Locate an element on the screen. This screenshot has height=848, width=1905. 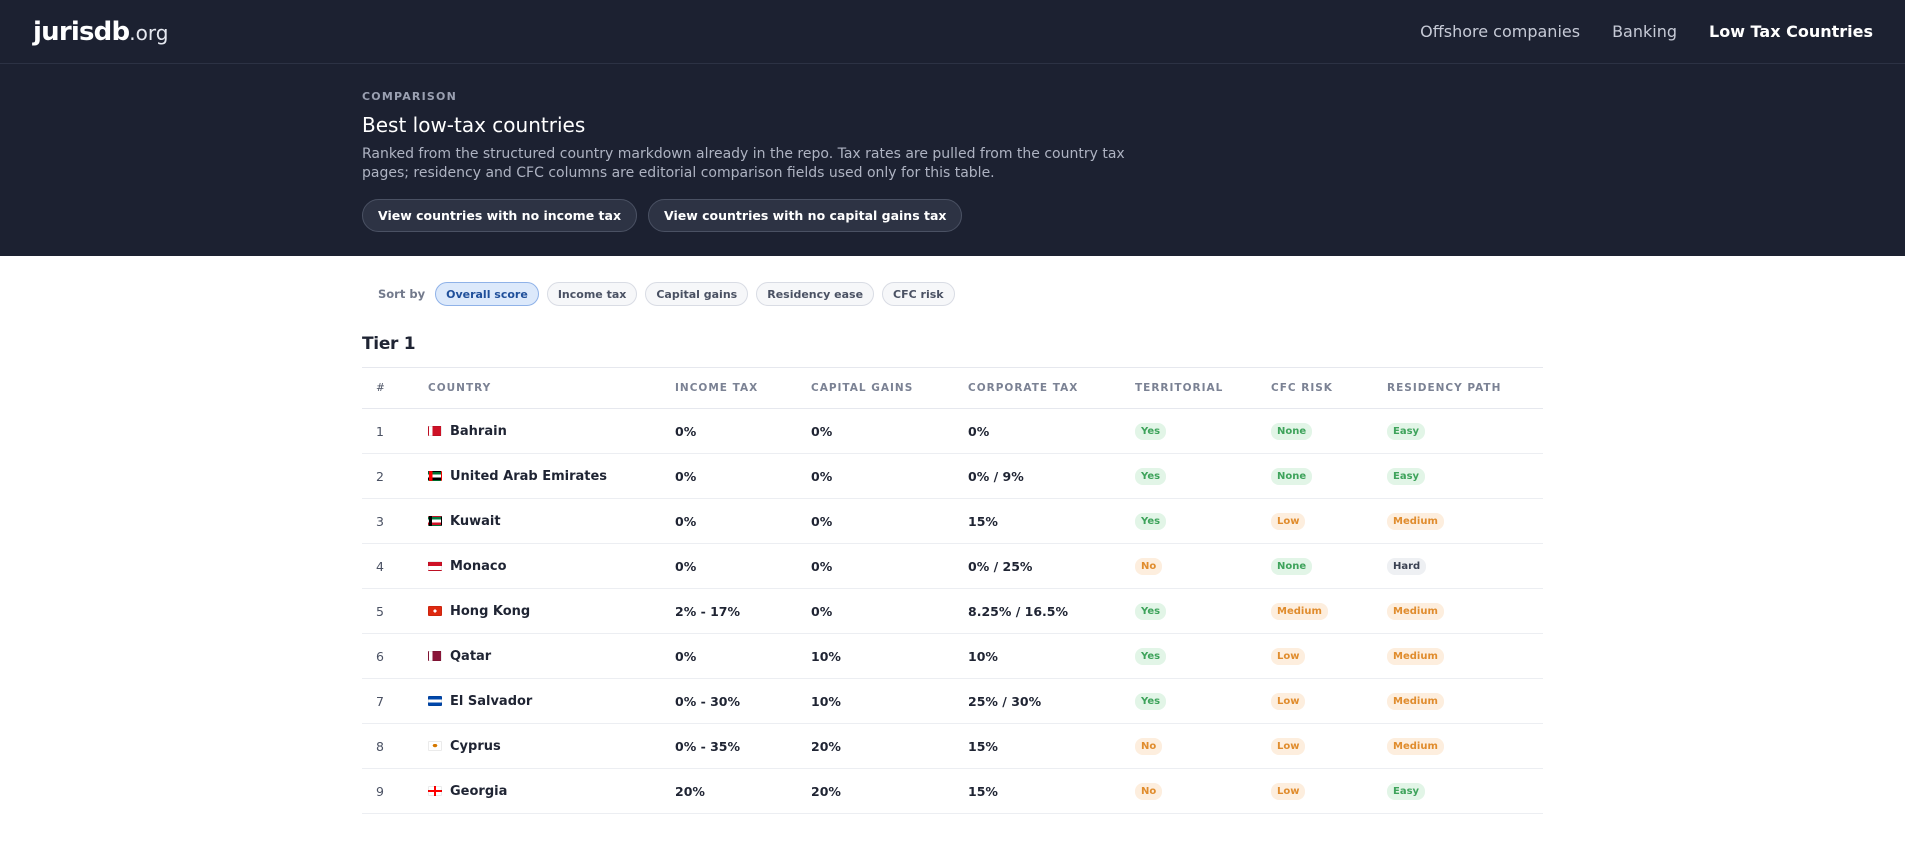
country-name-link: Kuwait is located at coordinates (475, 521).